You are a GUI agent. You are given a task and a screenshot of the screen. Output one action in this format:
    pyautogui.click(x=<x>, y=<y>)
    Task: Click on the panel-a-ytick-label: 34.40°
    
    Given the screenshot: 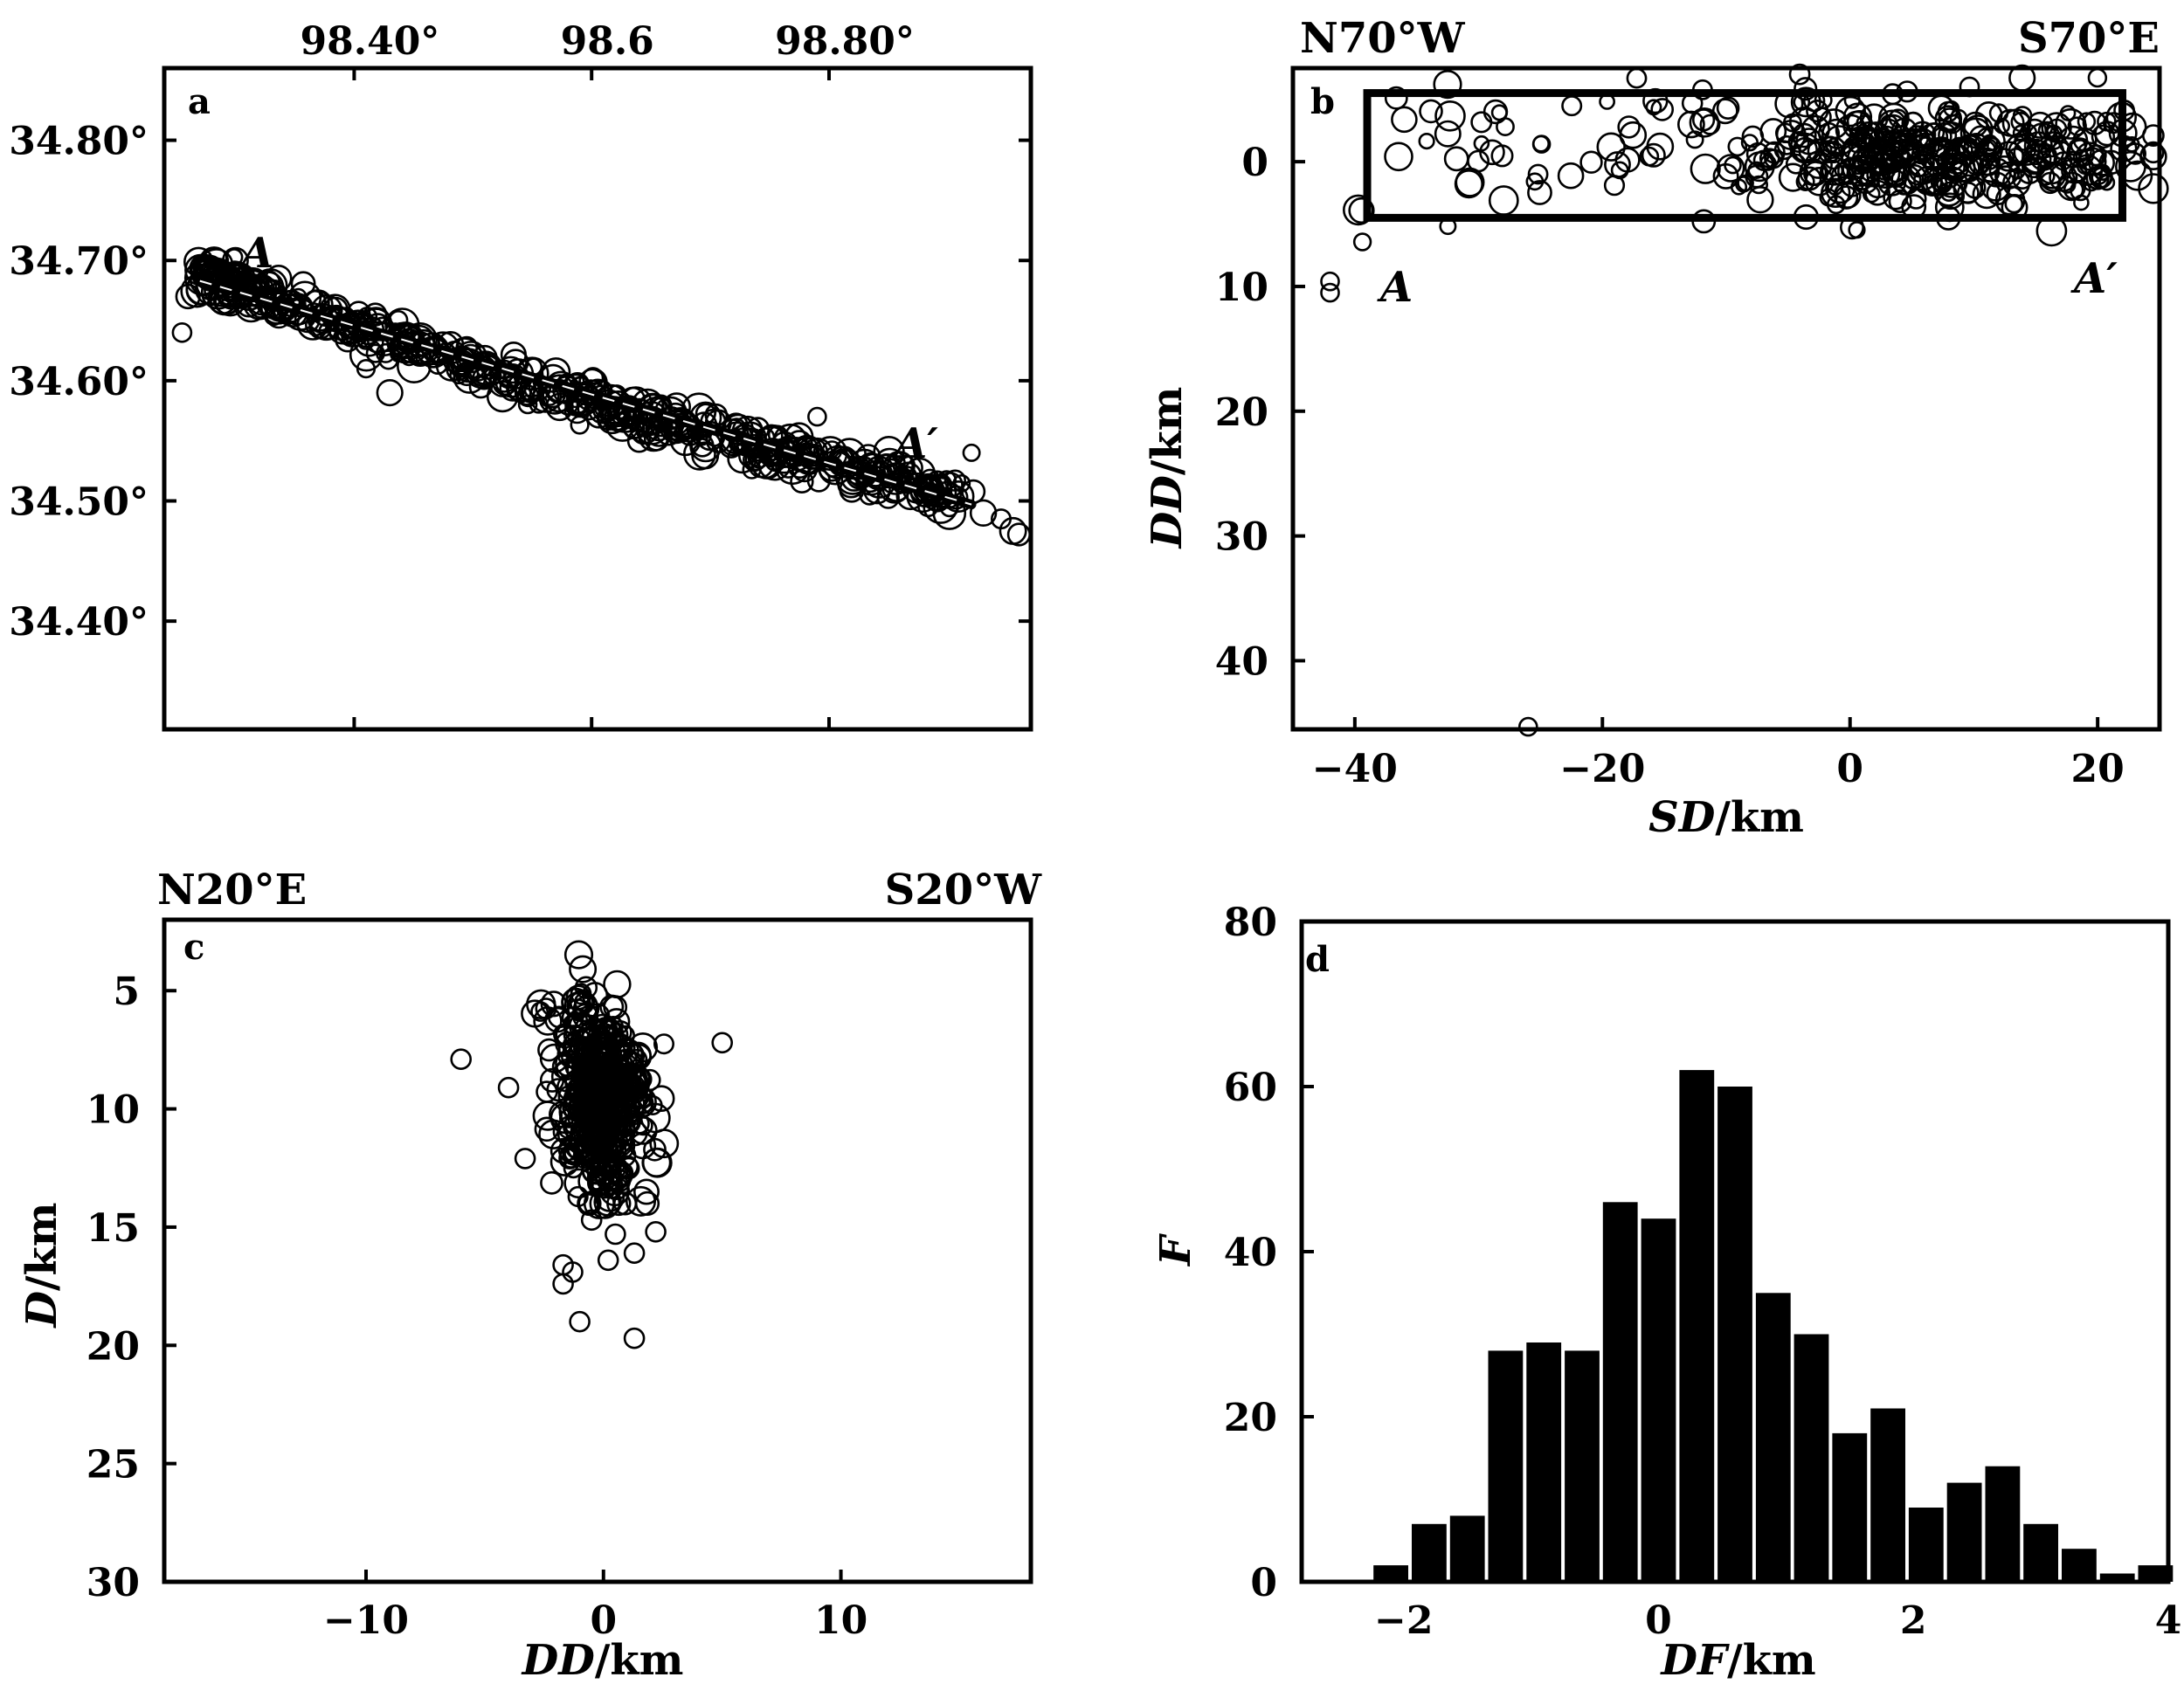 What is the action you would take?
    pyautogui.click(x=79, y=622)
    